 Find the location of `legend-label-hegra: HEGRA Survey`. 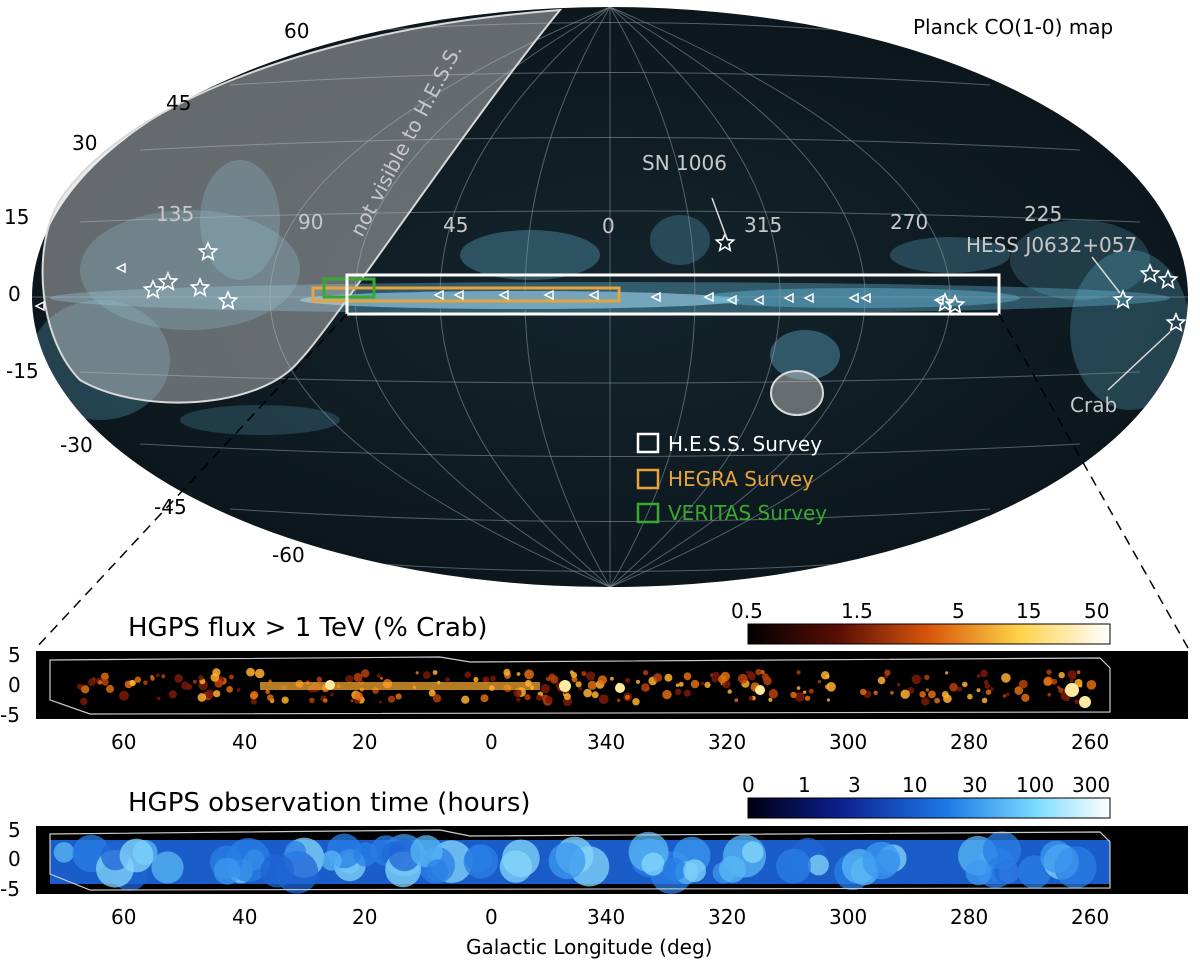

legend-label-hegra: HEGRA Survey is located at coordinates (741, 479).